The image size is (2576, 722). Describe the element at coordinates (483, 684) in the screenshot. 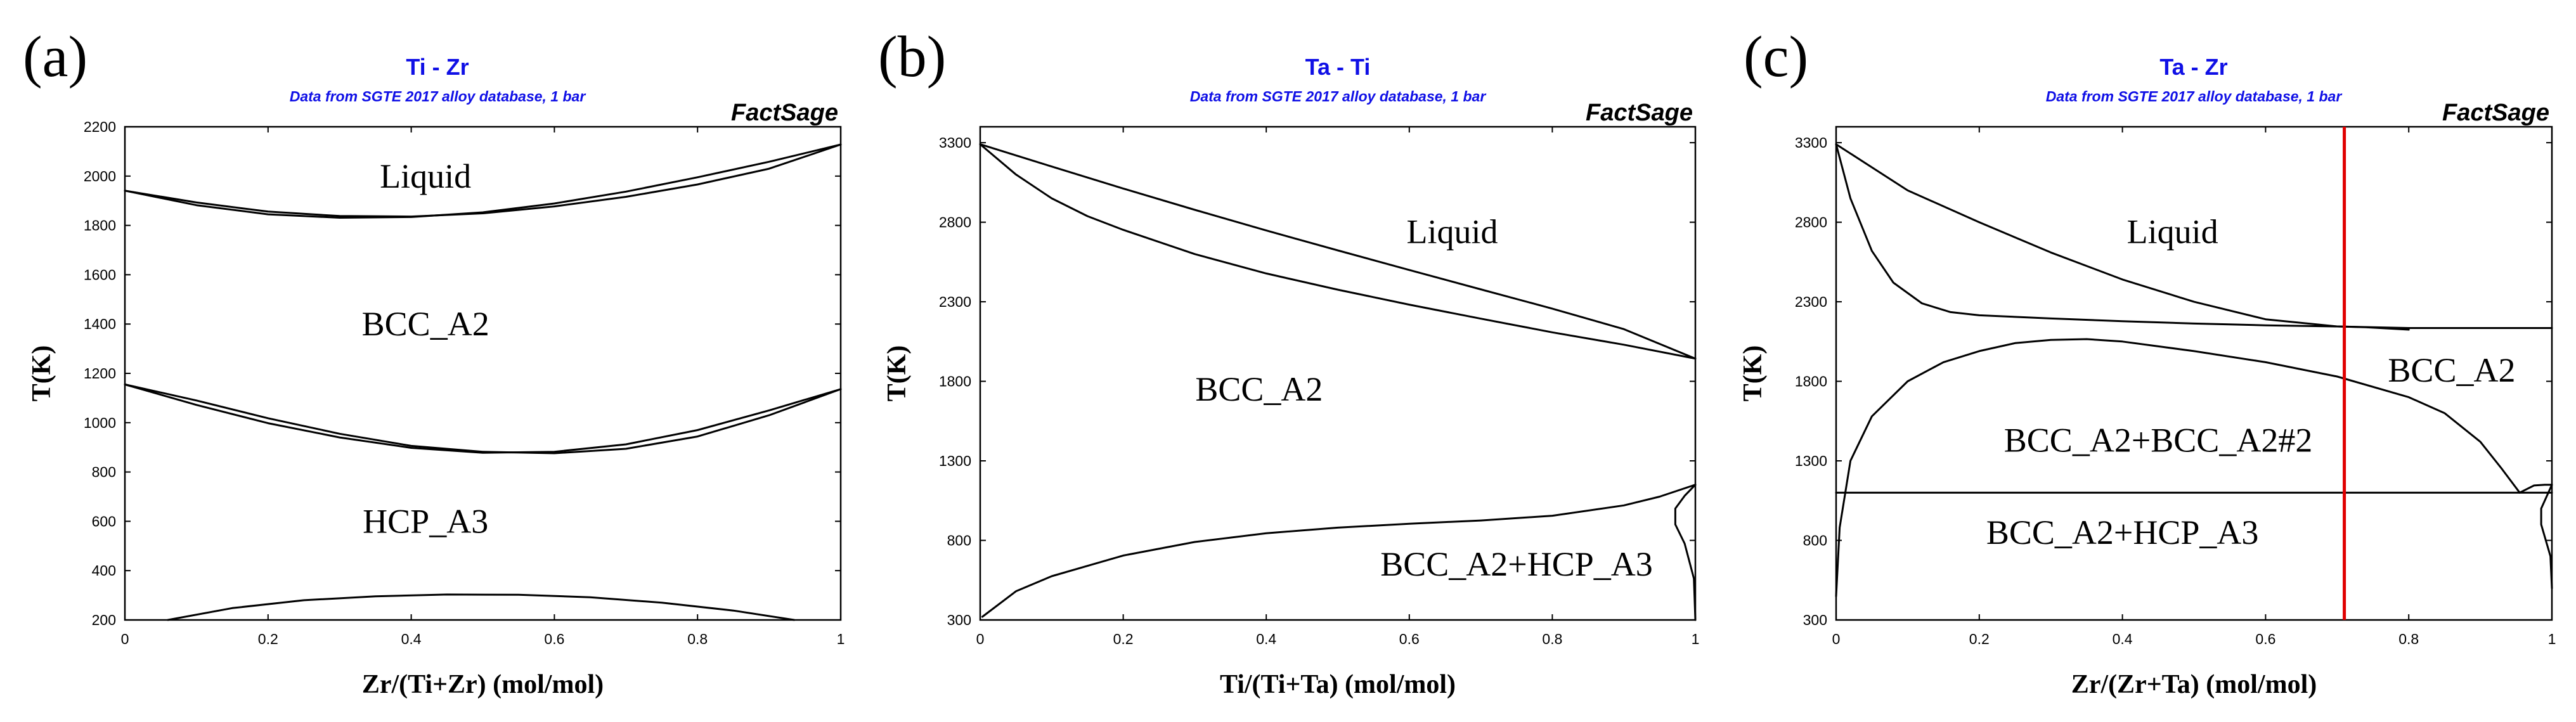

I see `x-axis-label: Zr/(Ti+Zr) (mol/mol)` at that location.